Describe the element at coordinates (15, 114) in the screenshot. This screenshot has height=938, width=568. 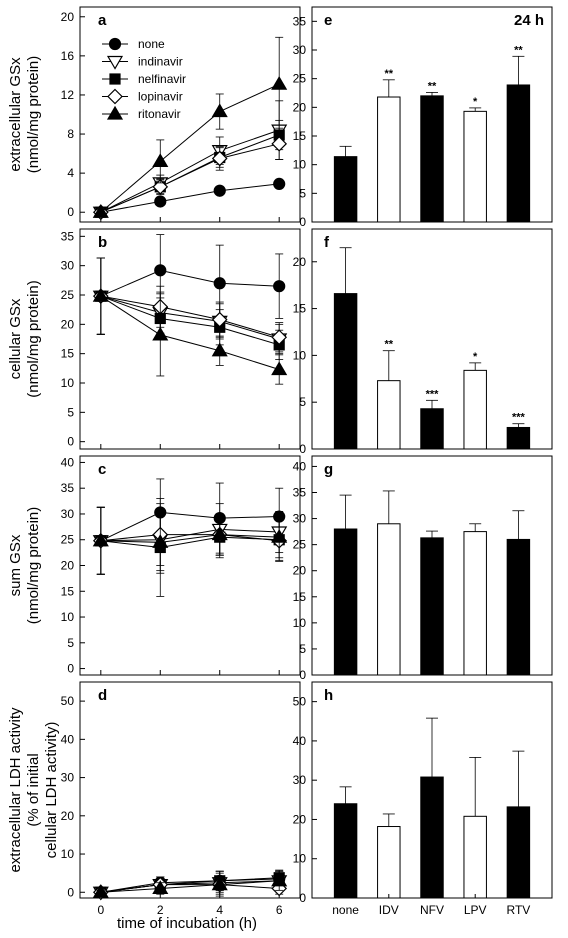
I see `y-axis-title-line: extracellular GSx` at that location.